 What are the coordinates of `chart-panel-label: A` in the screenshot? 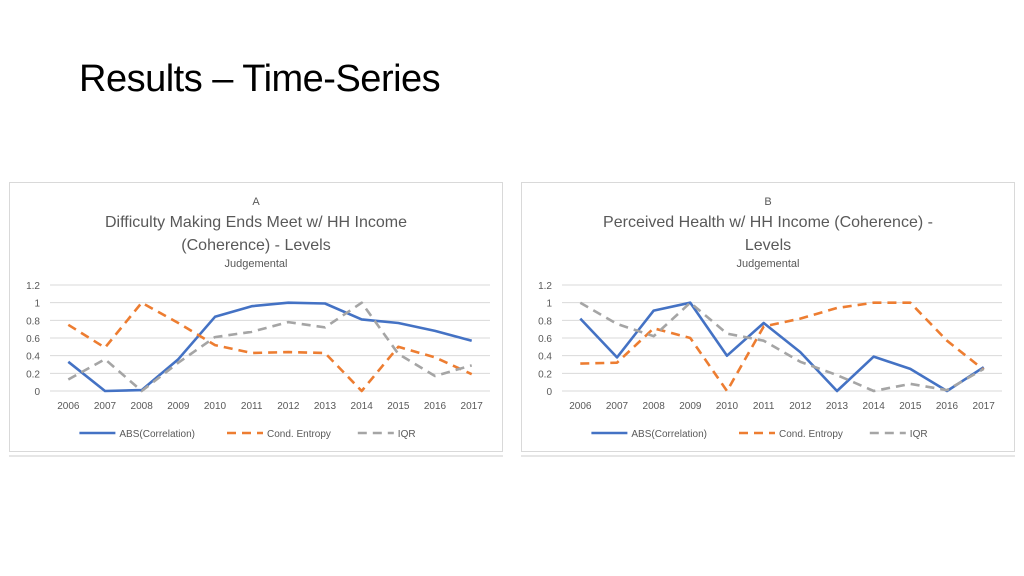 It's located at (256, 202).